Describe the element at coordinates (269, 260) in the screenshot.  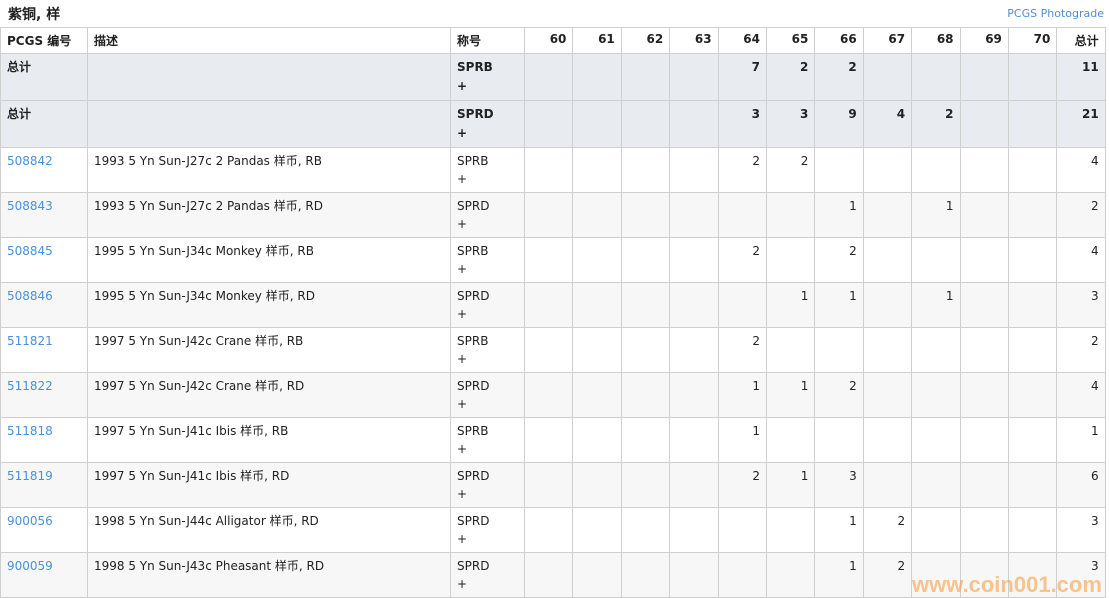
I see `description-cell: 1995 5 Yn Sun-J34c Monkey 样币, RB` at that location.